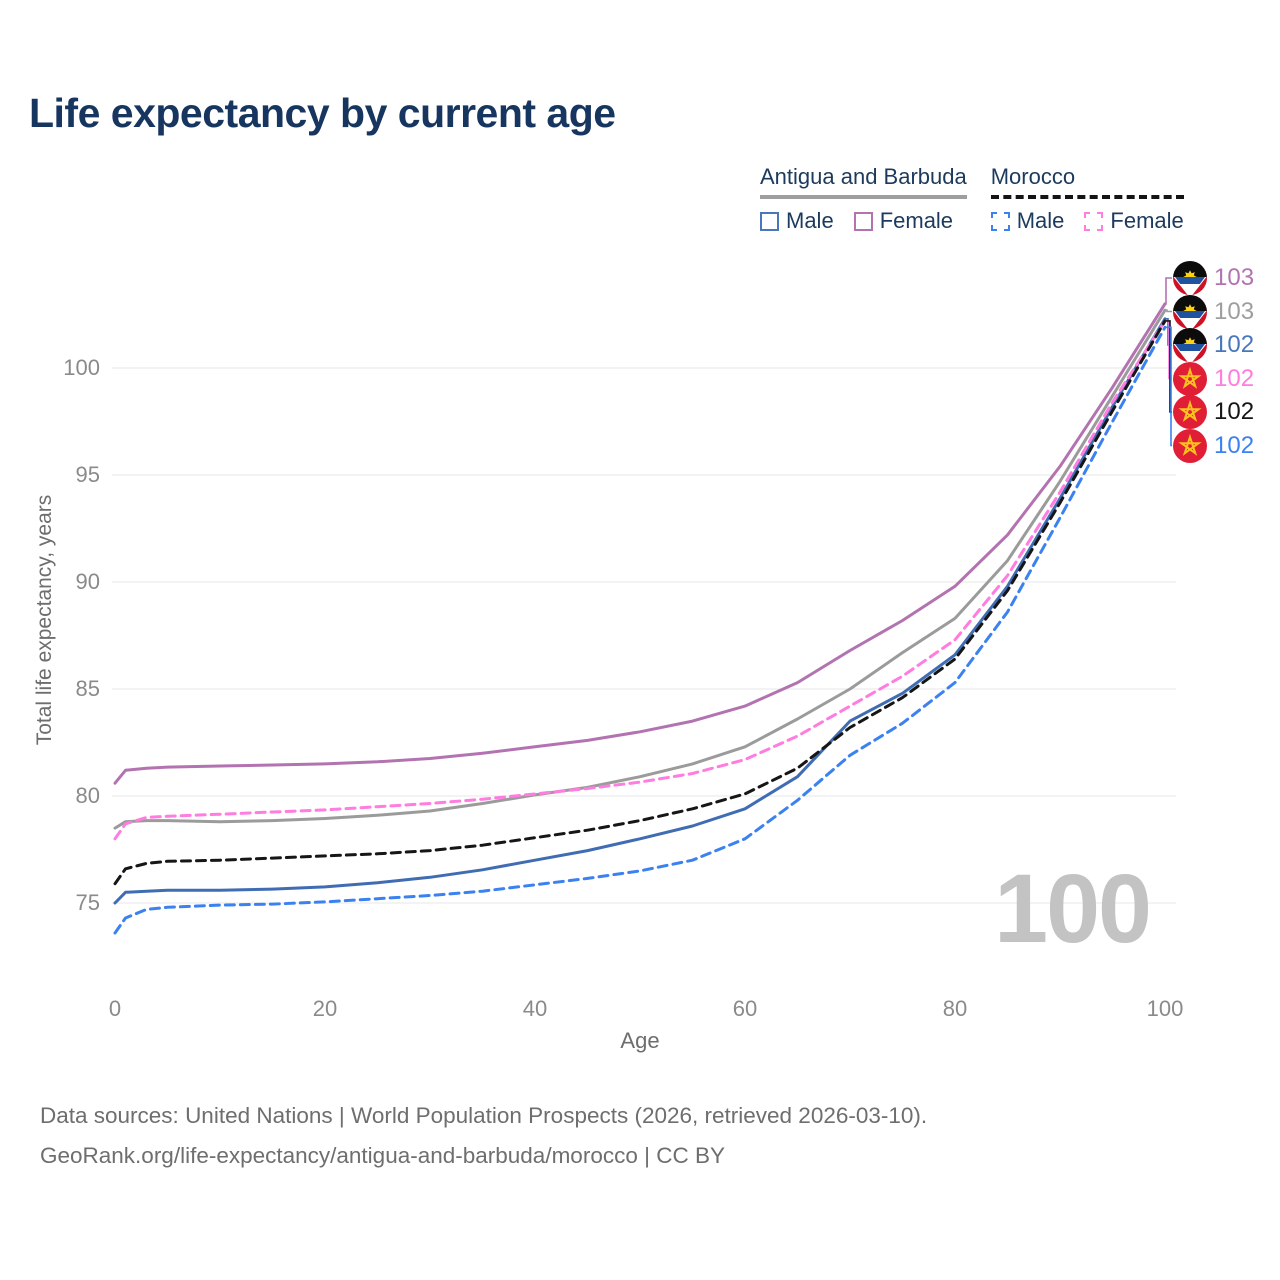 The width and height of the screenshot is (1280, 1280). I want to click on x-tick-label-40: 40, so click(535, 1008).